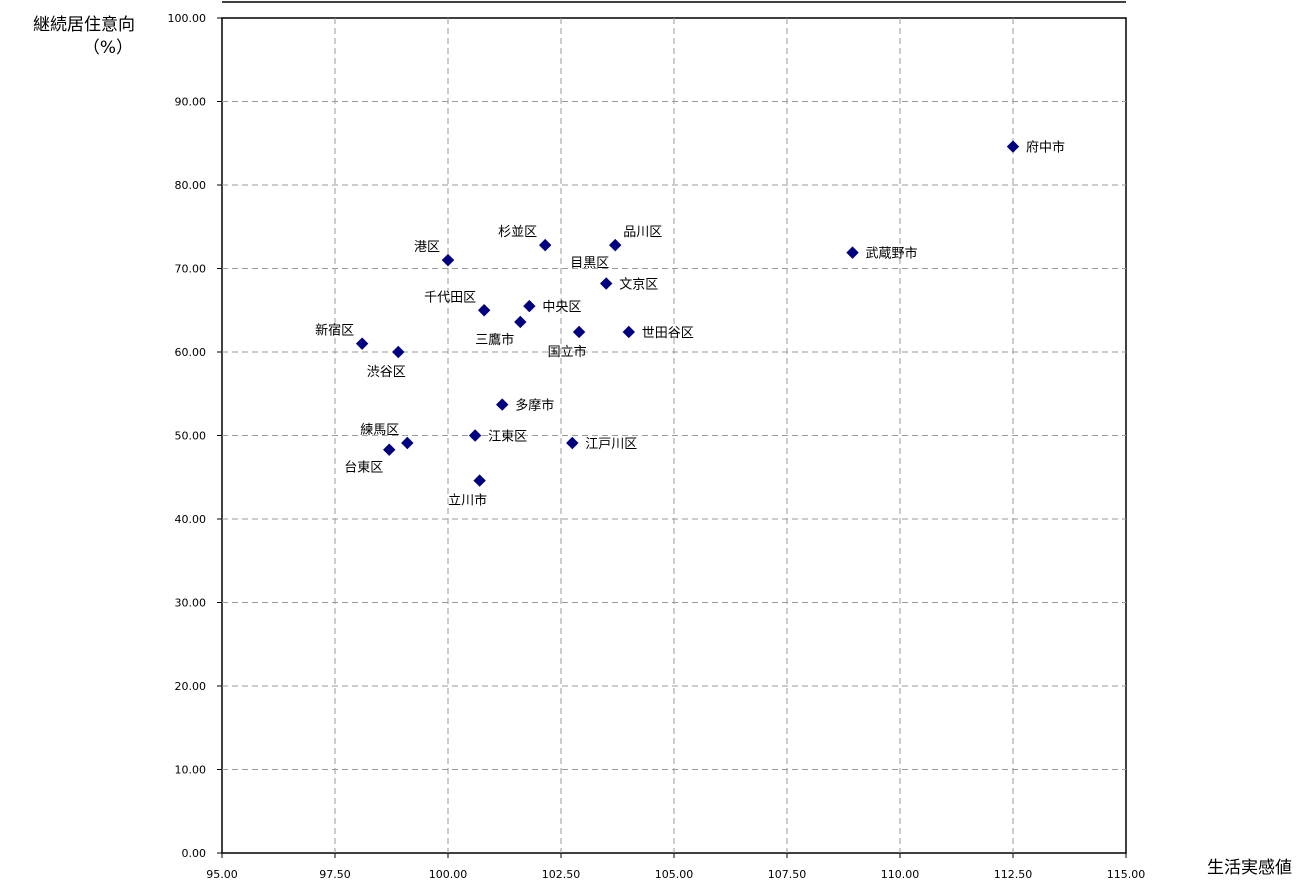 Image resolution: width=1298 pixels, height=882 pixels. Describe the element at coordinates (674, 873) in the screenshot. I see `x-tick-label: 105.00` at that location.